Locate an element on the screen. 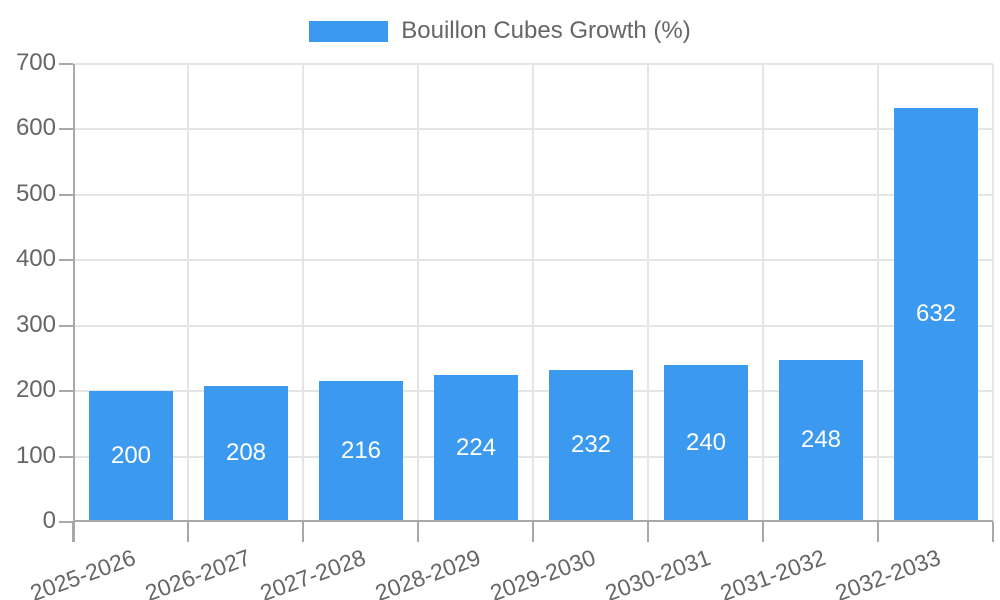 The image size is (1000, 600). bar-value-label: 224 is located at coordinates (476, 447).